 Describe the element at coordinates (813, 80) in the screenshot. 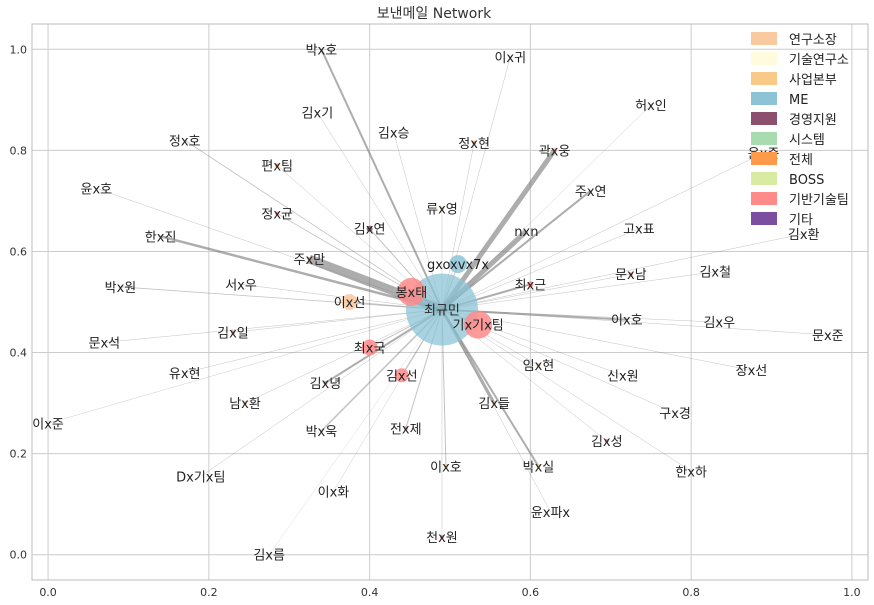

I see `legend-label: 사업본부` at that location.